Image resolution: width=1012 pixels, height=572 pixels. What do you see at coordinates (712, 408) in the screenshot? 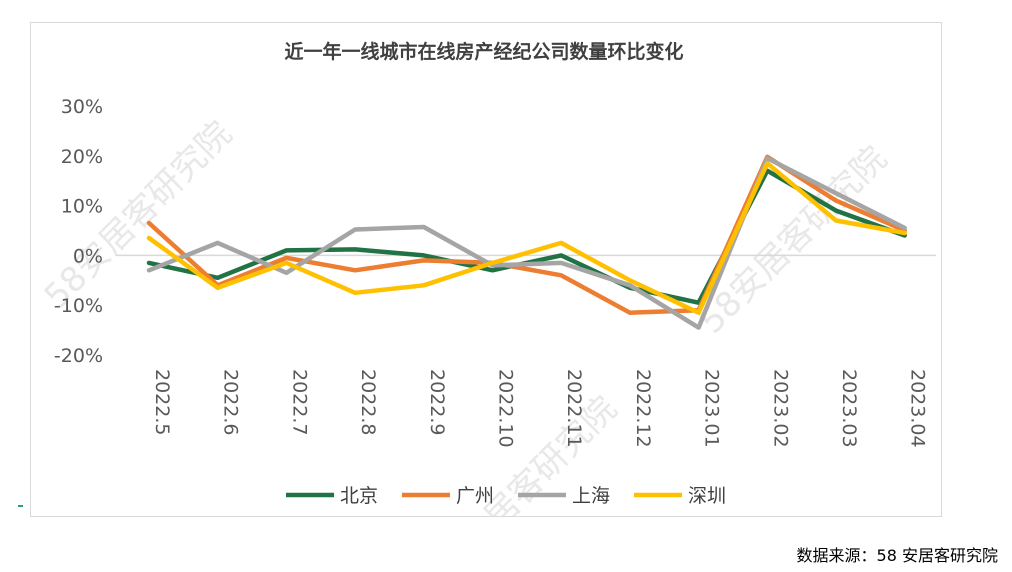
I see `x-tick-label: 2023.01` at bounding box center [712, 408].